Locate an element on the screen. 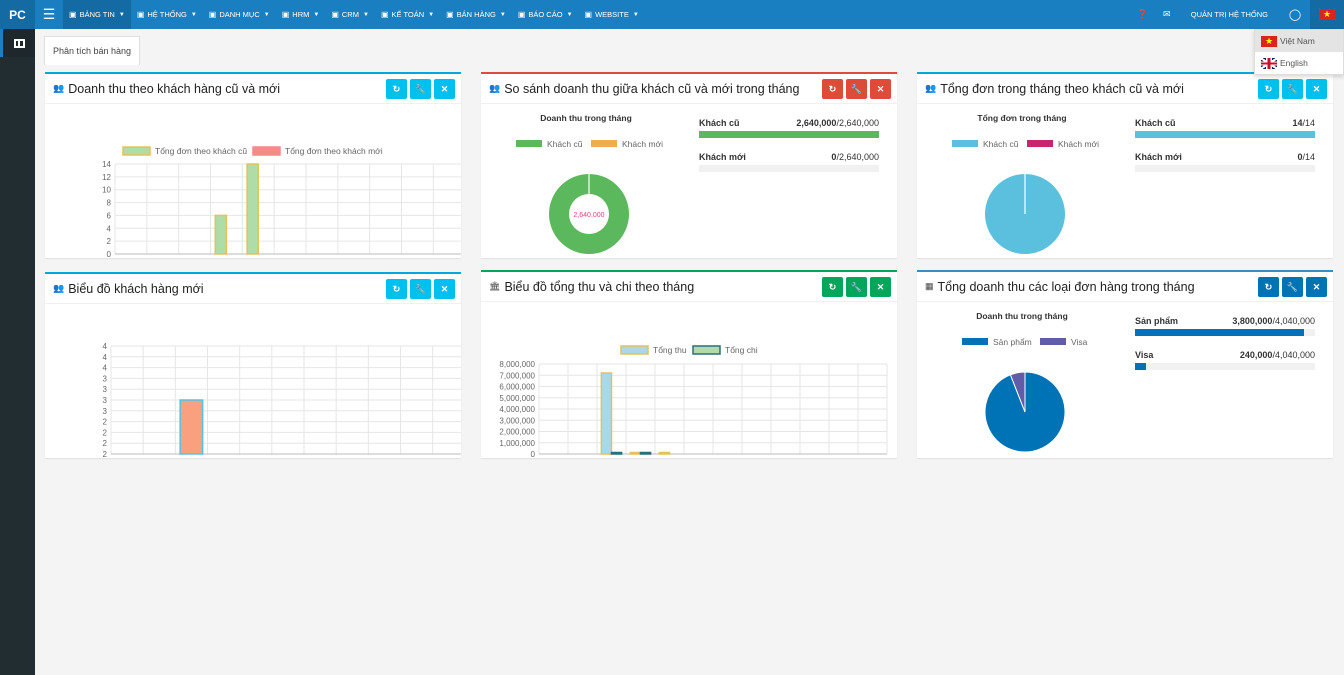 Image resolution: width=1344 pixels, height=675 pixels. users-cog-icon: ▣ is located at coordinates (285, 14).